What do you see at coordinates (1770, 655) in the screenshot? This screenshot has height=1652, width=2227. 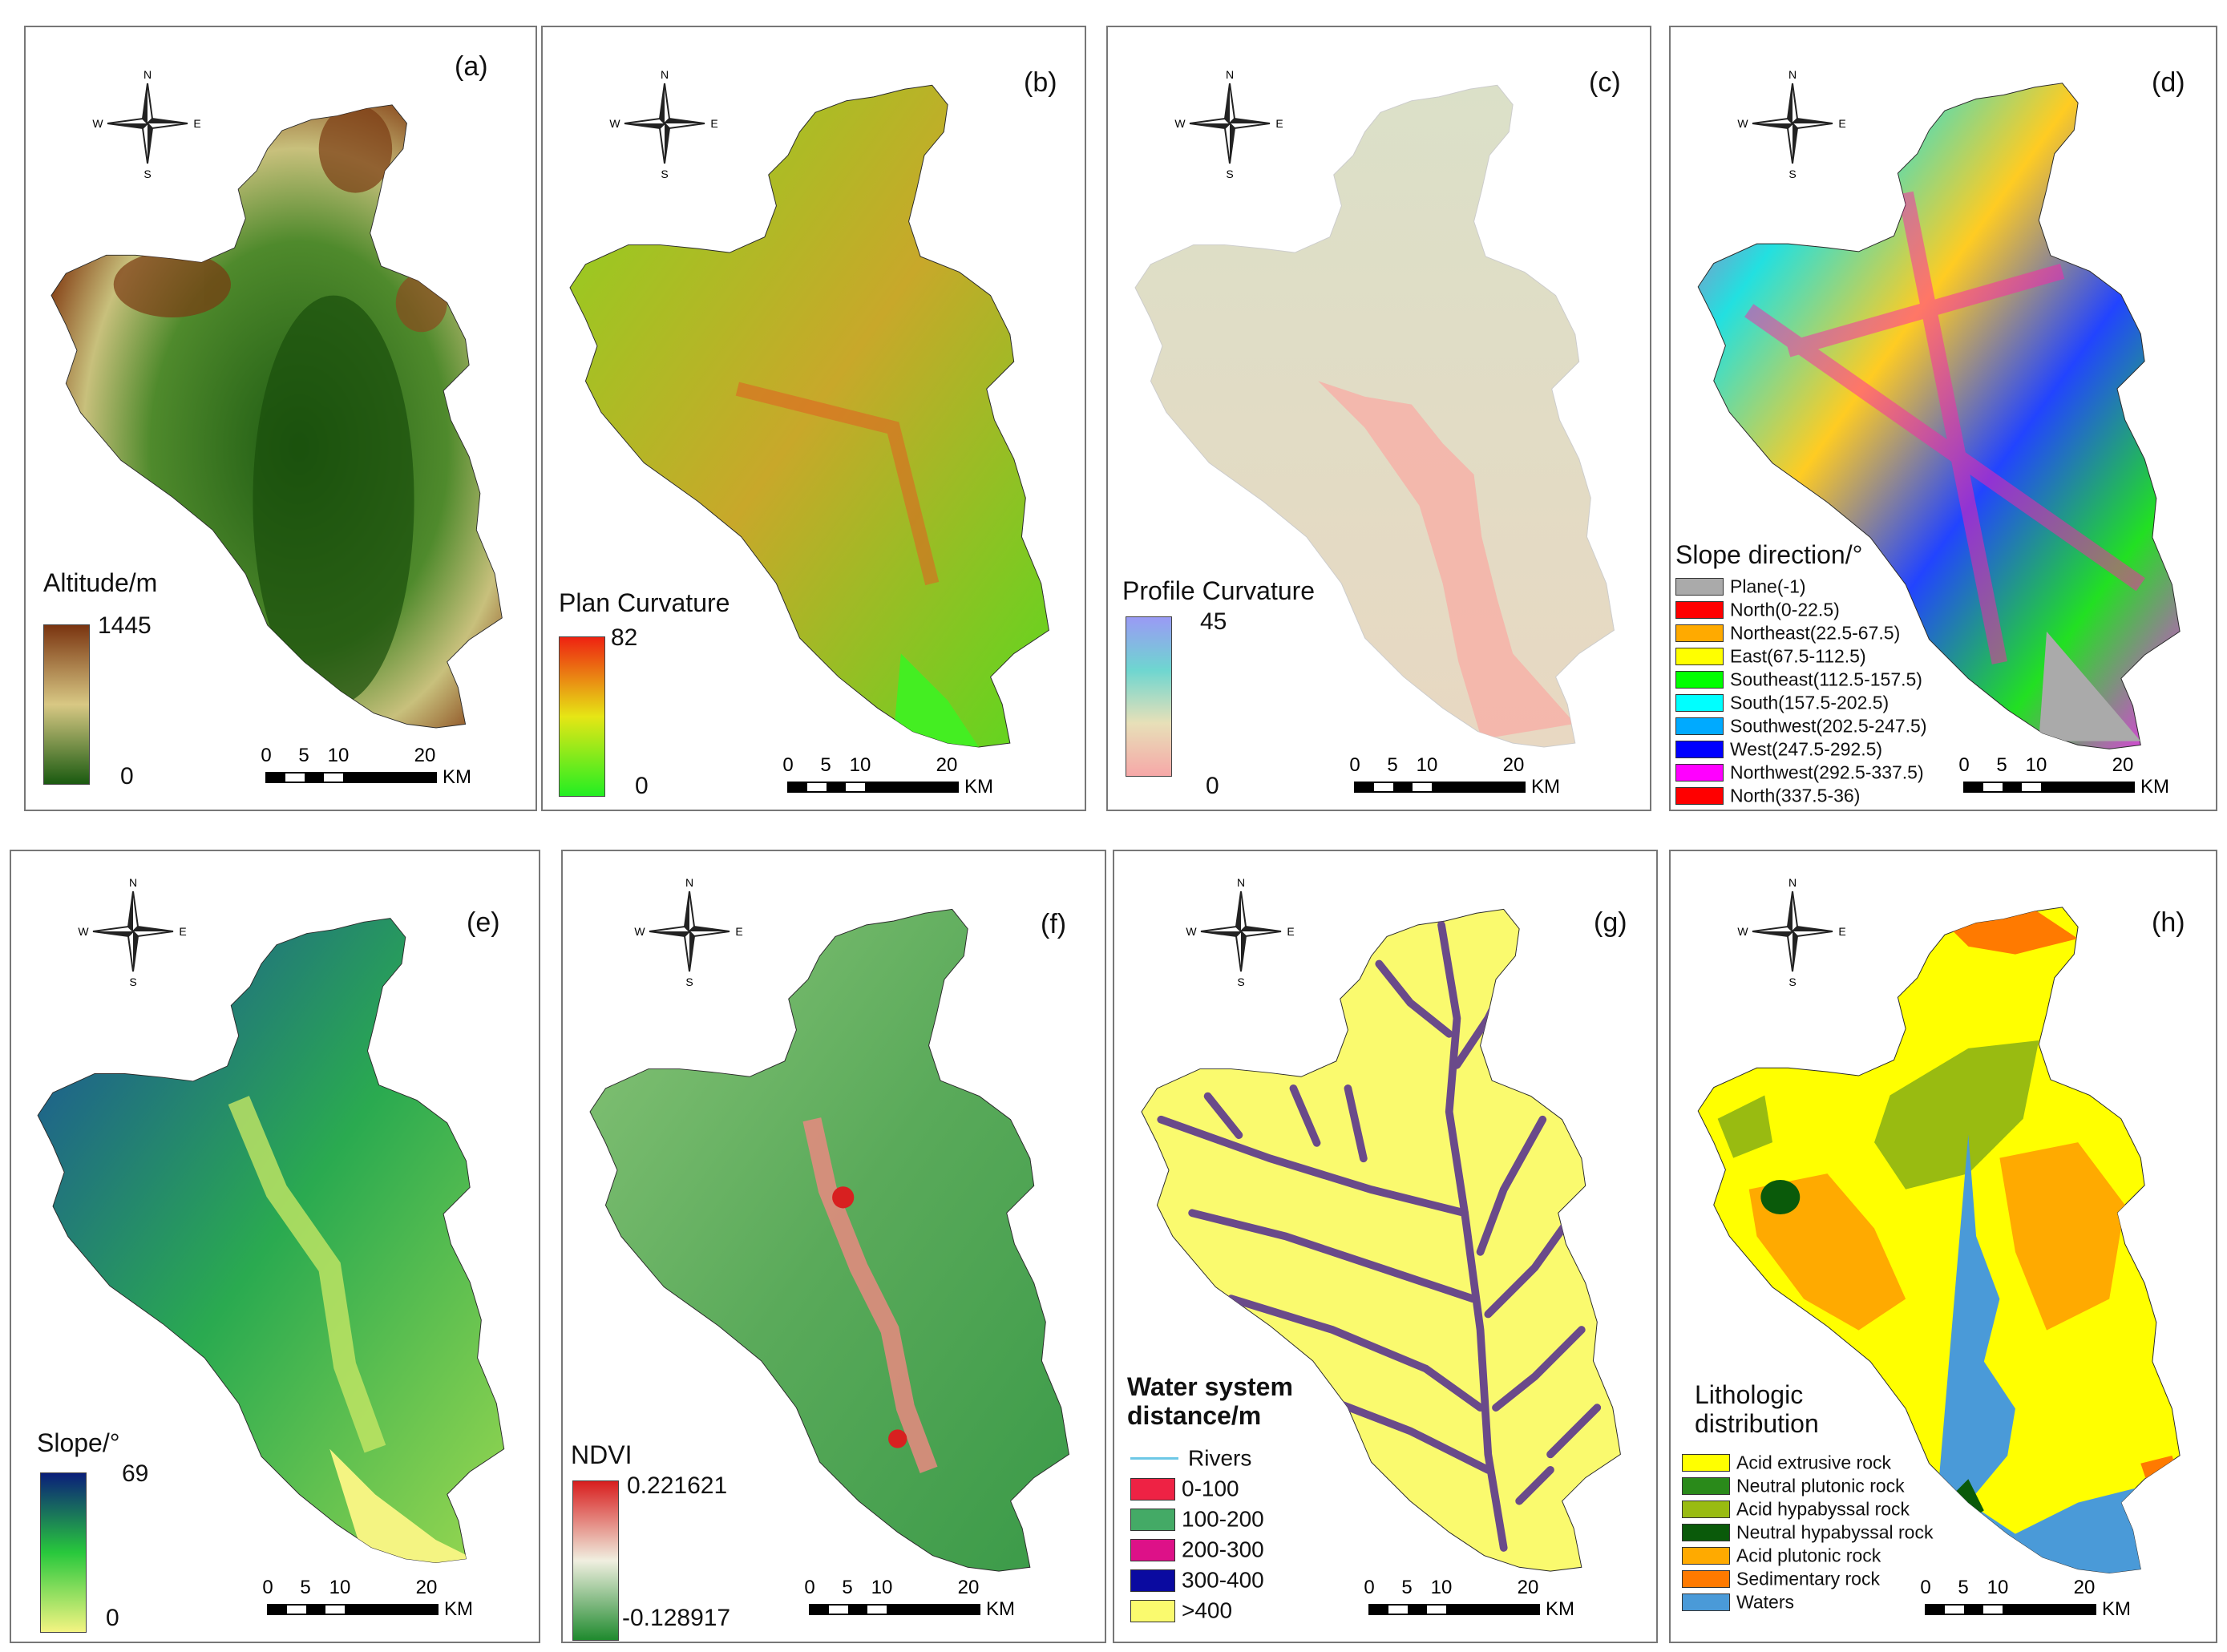 I see `legend-item: East(67.5-112.5)` at bounding box center [1770, 655].